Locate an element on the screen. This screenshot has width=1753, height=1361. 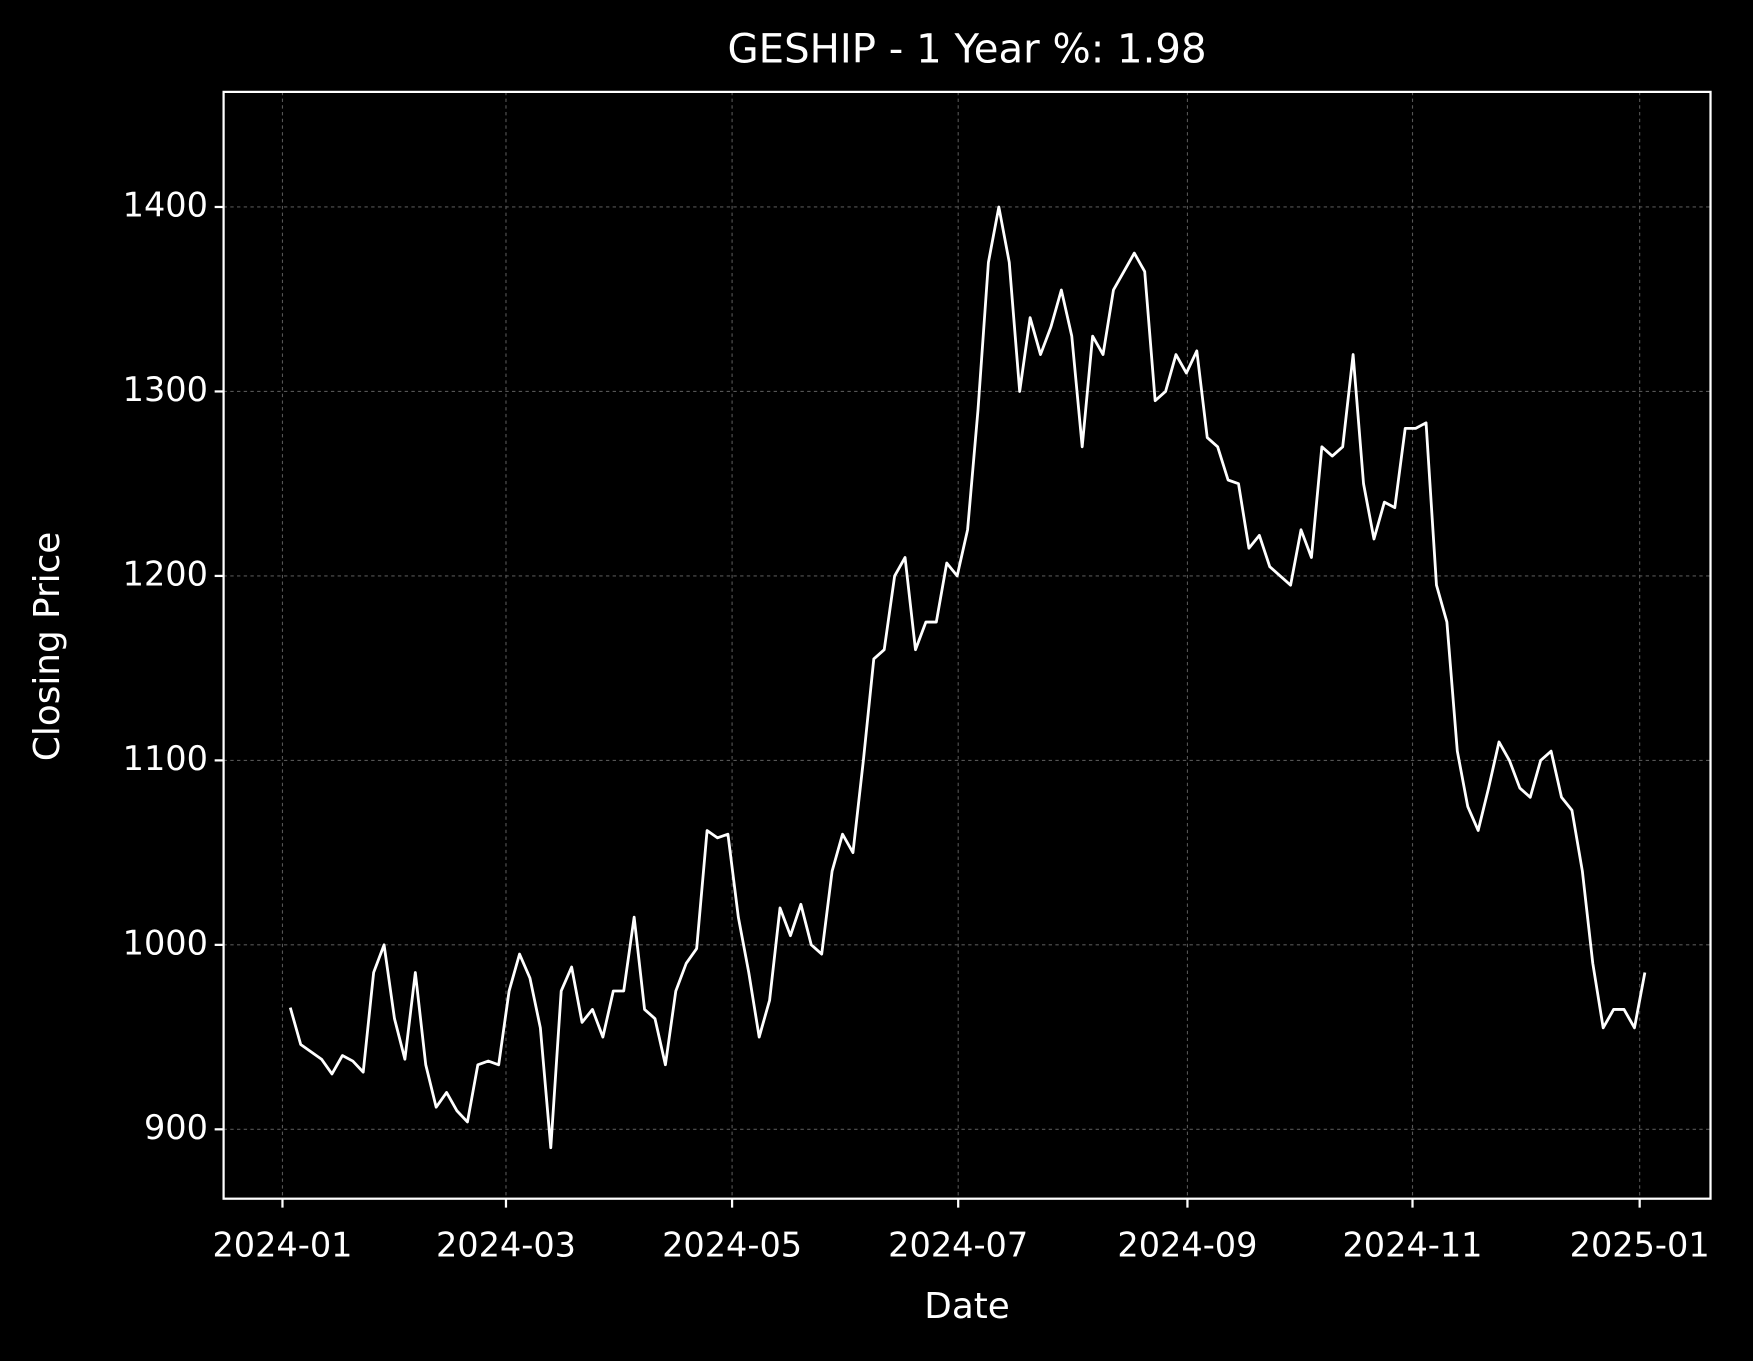
x-tick-label: 2024-07 is located at coordinates (958, 1244).